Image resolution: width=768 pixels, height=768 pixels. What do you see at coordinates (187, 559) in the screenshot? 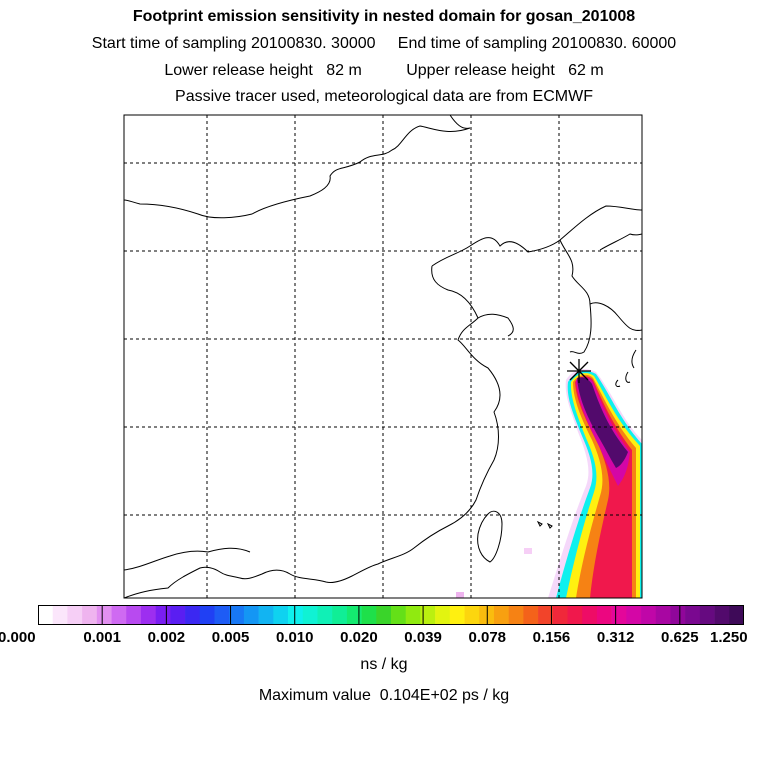
I see `hainan-and-south` at bounding box center [187, 559].